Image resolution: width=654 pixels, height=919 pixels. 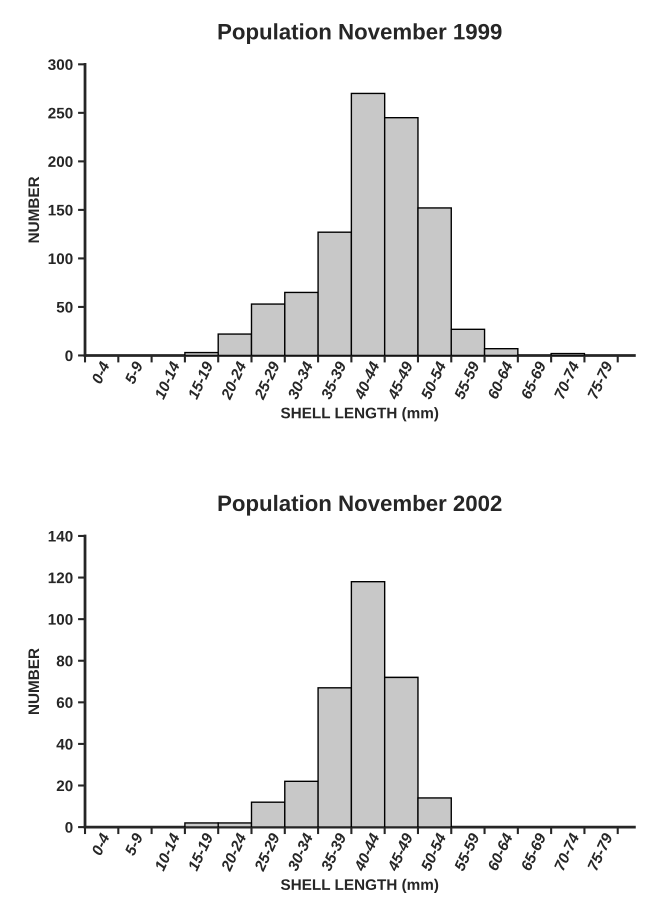 What do you see at coordinates (64, 744) in the screenshot?
I see `y-tick-label: 40` at bounding box center [64, 744].